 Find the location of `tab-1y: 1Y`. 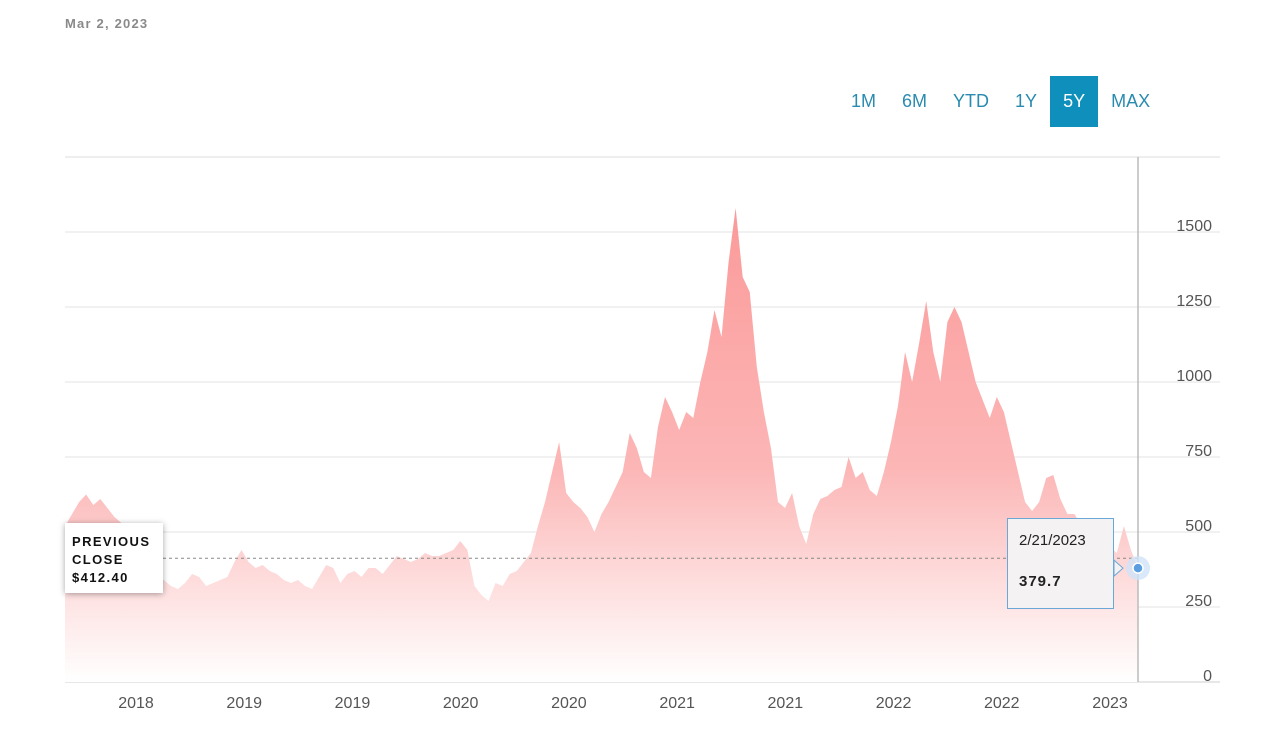

tab-1y: 1Y is located at coordinates (1026, 101).